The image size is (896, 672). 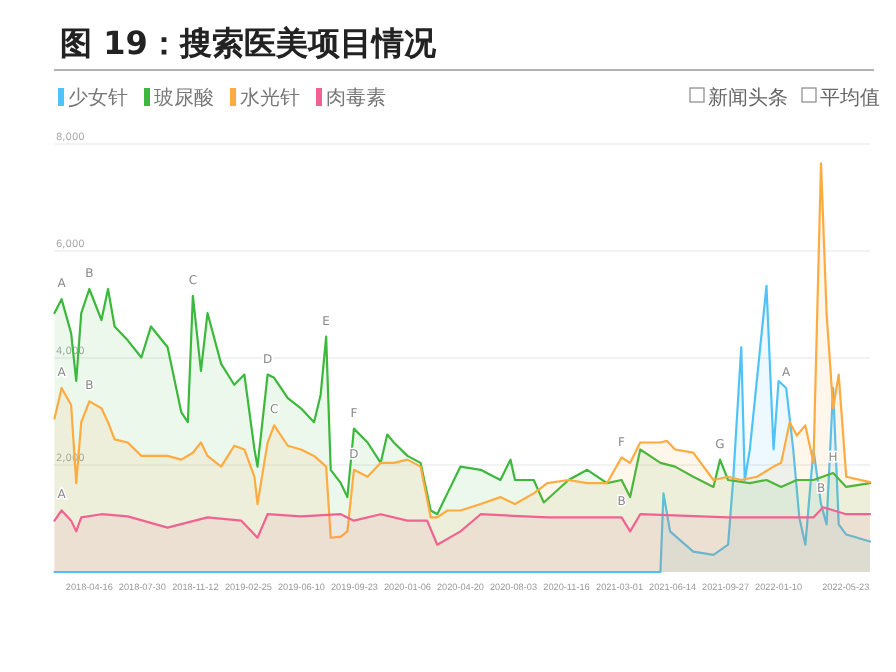 What do you see at coordinates (248, 43) in the screenshot?
I see `title: 图 19：搜索医美项目情况` at bounding box center [248, 43].